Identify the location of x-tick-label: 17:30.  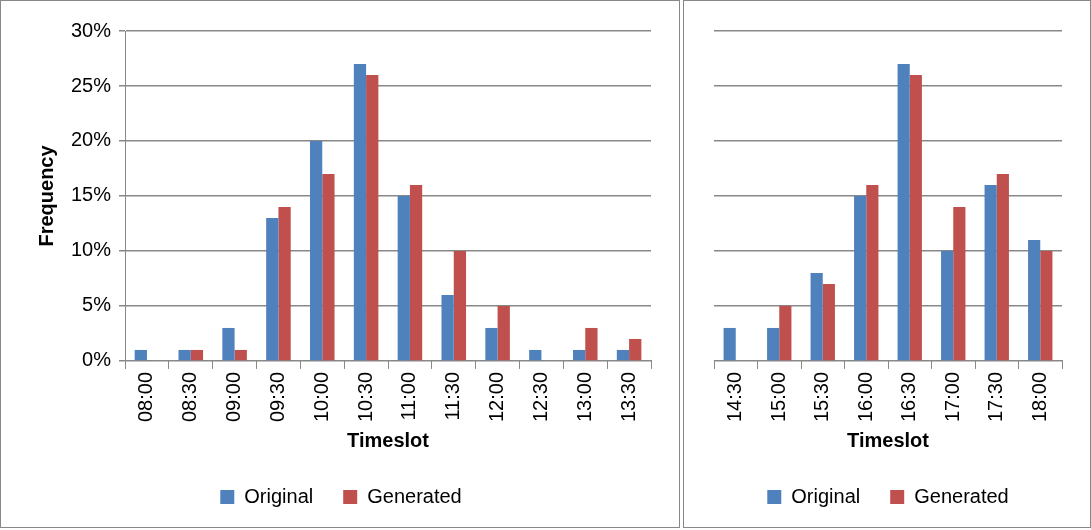
(995, 397).